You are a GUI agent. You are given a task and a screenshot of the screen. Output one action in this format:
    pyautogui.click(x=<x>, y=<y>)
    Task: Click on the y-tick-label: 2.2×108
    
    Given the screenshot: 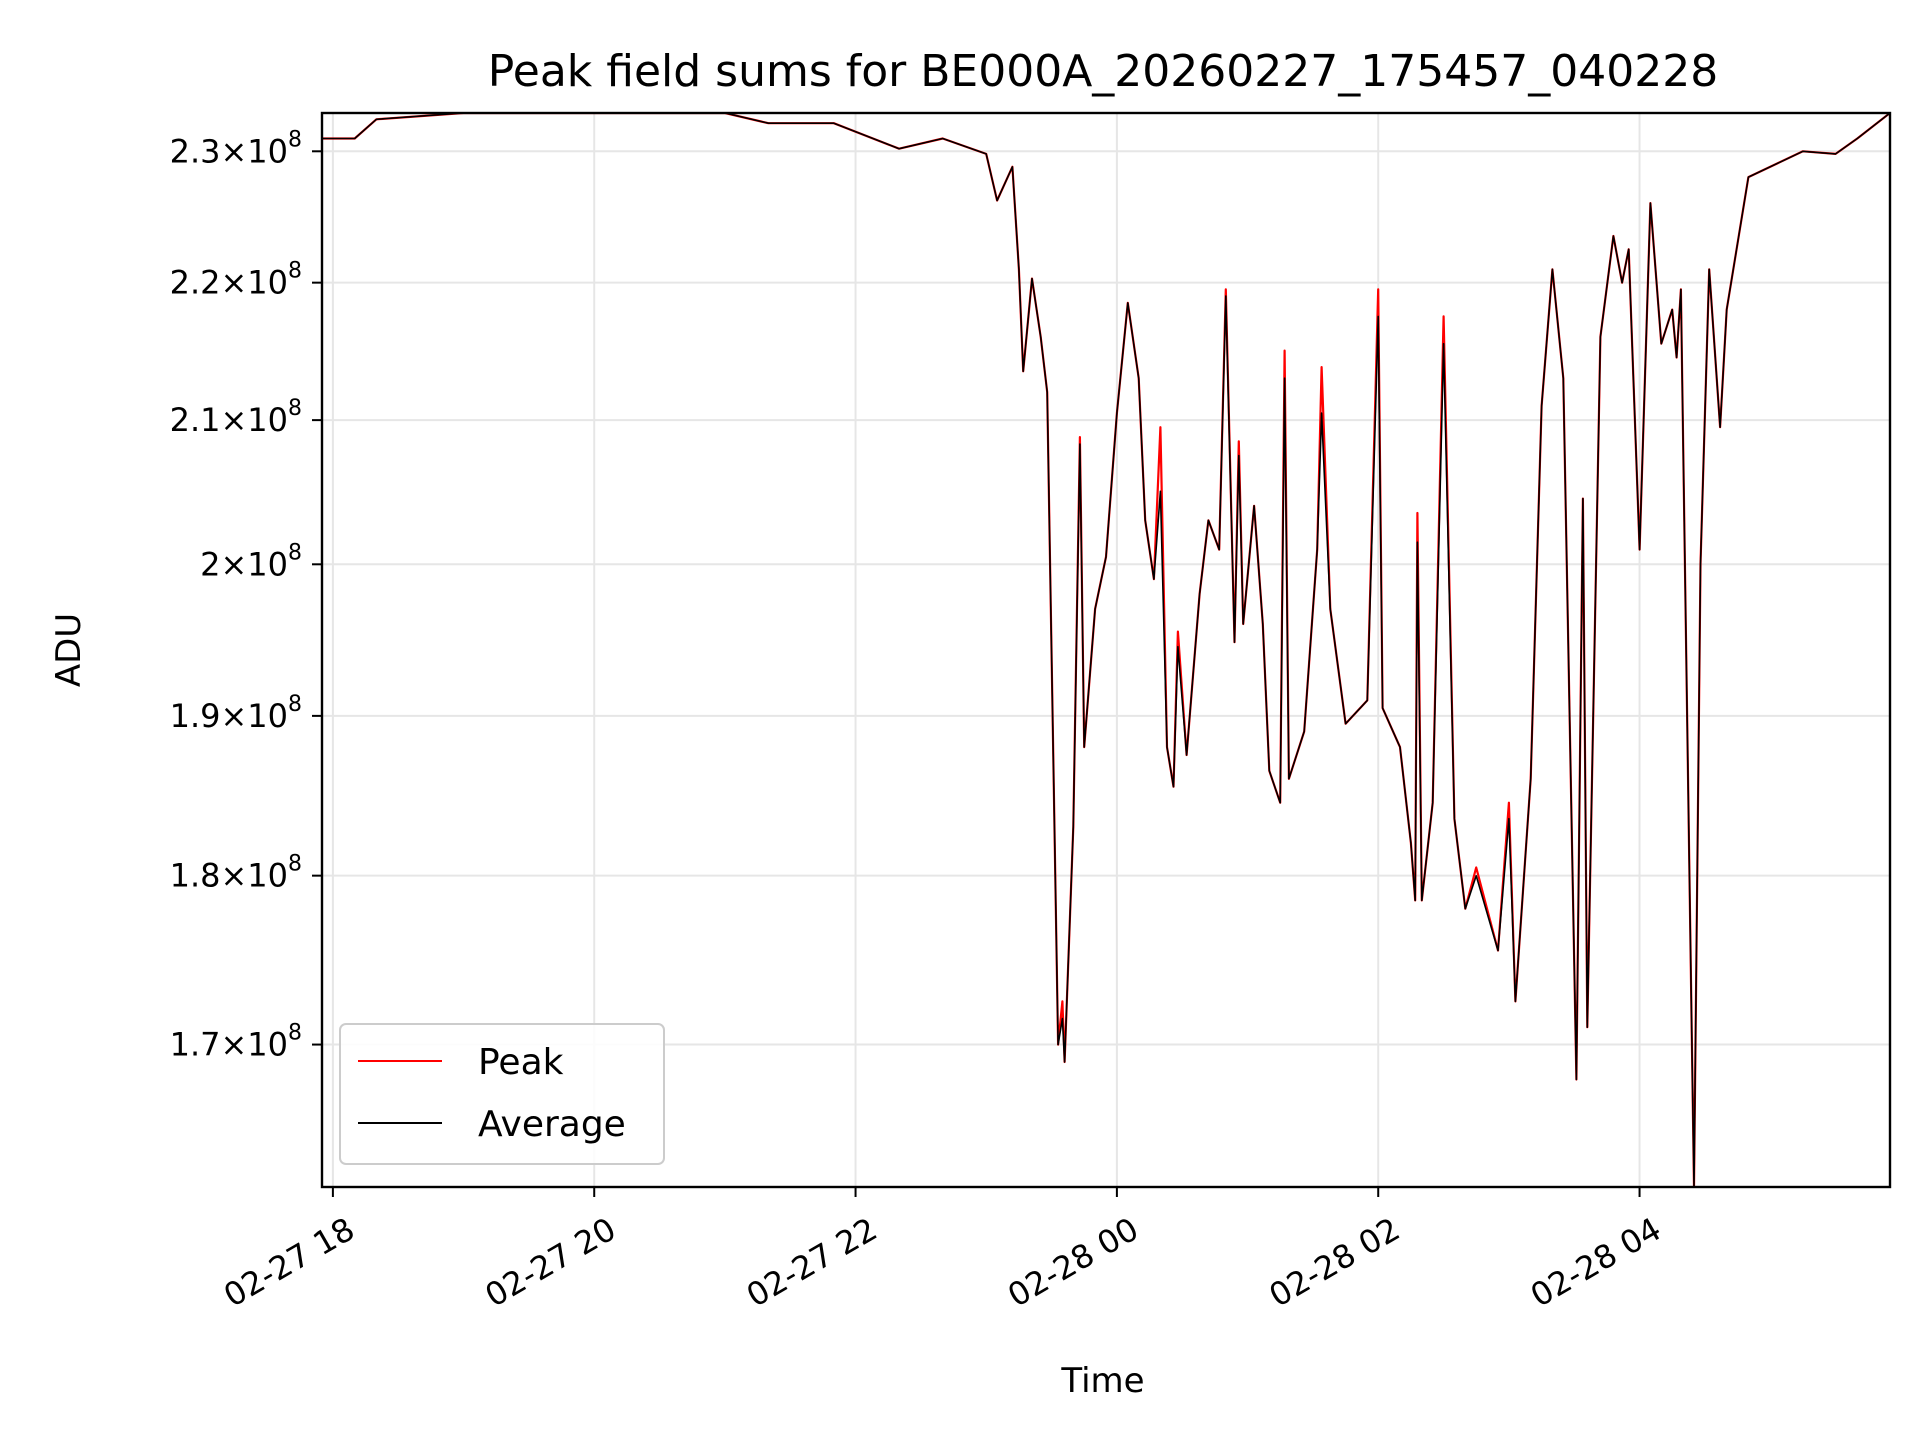 What is the action you would take?
    pyautogui.click(x=236, y=280)
    